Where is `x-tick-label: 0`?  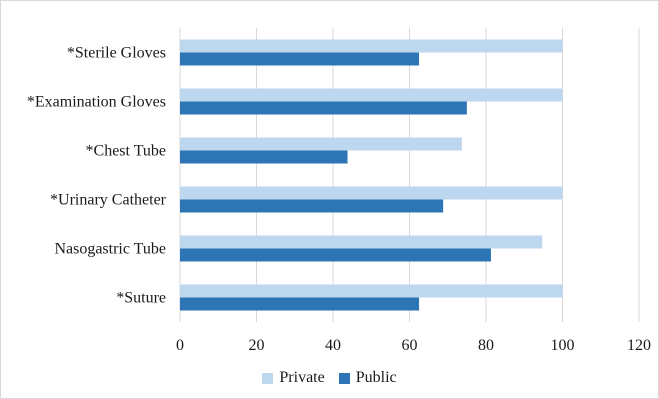
x-tick-label: 0 is located at coordinates (180, 345).